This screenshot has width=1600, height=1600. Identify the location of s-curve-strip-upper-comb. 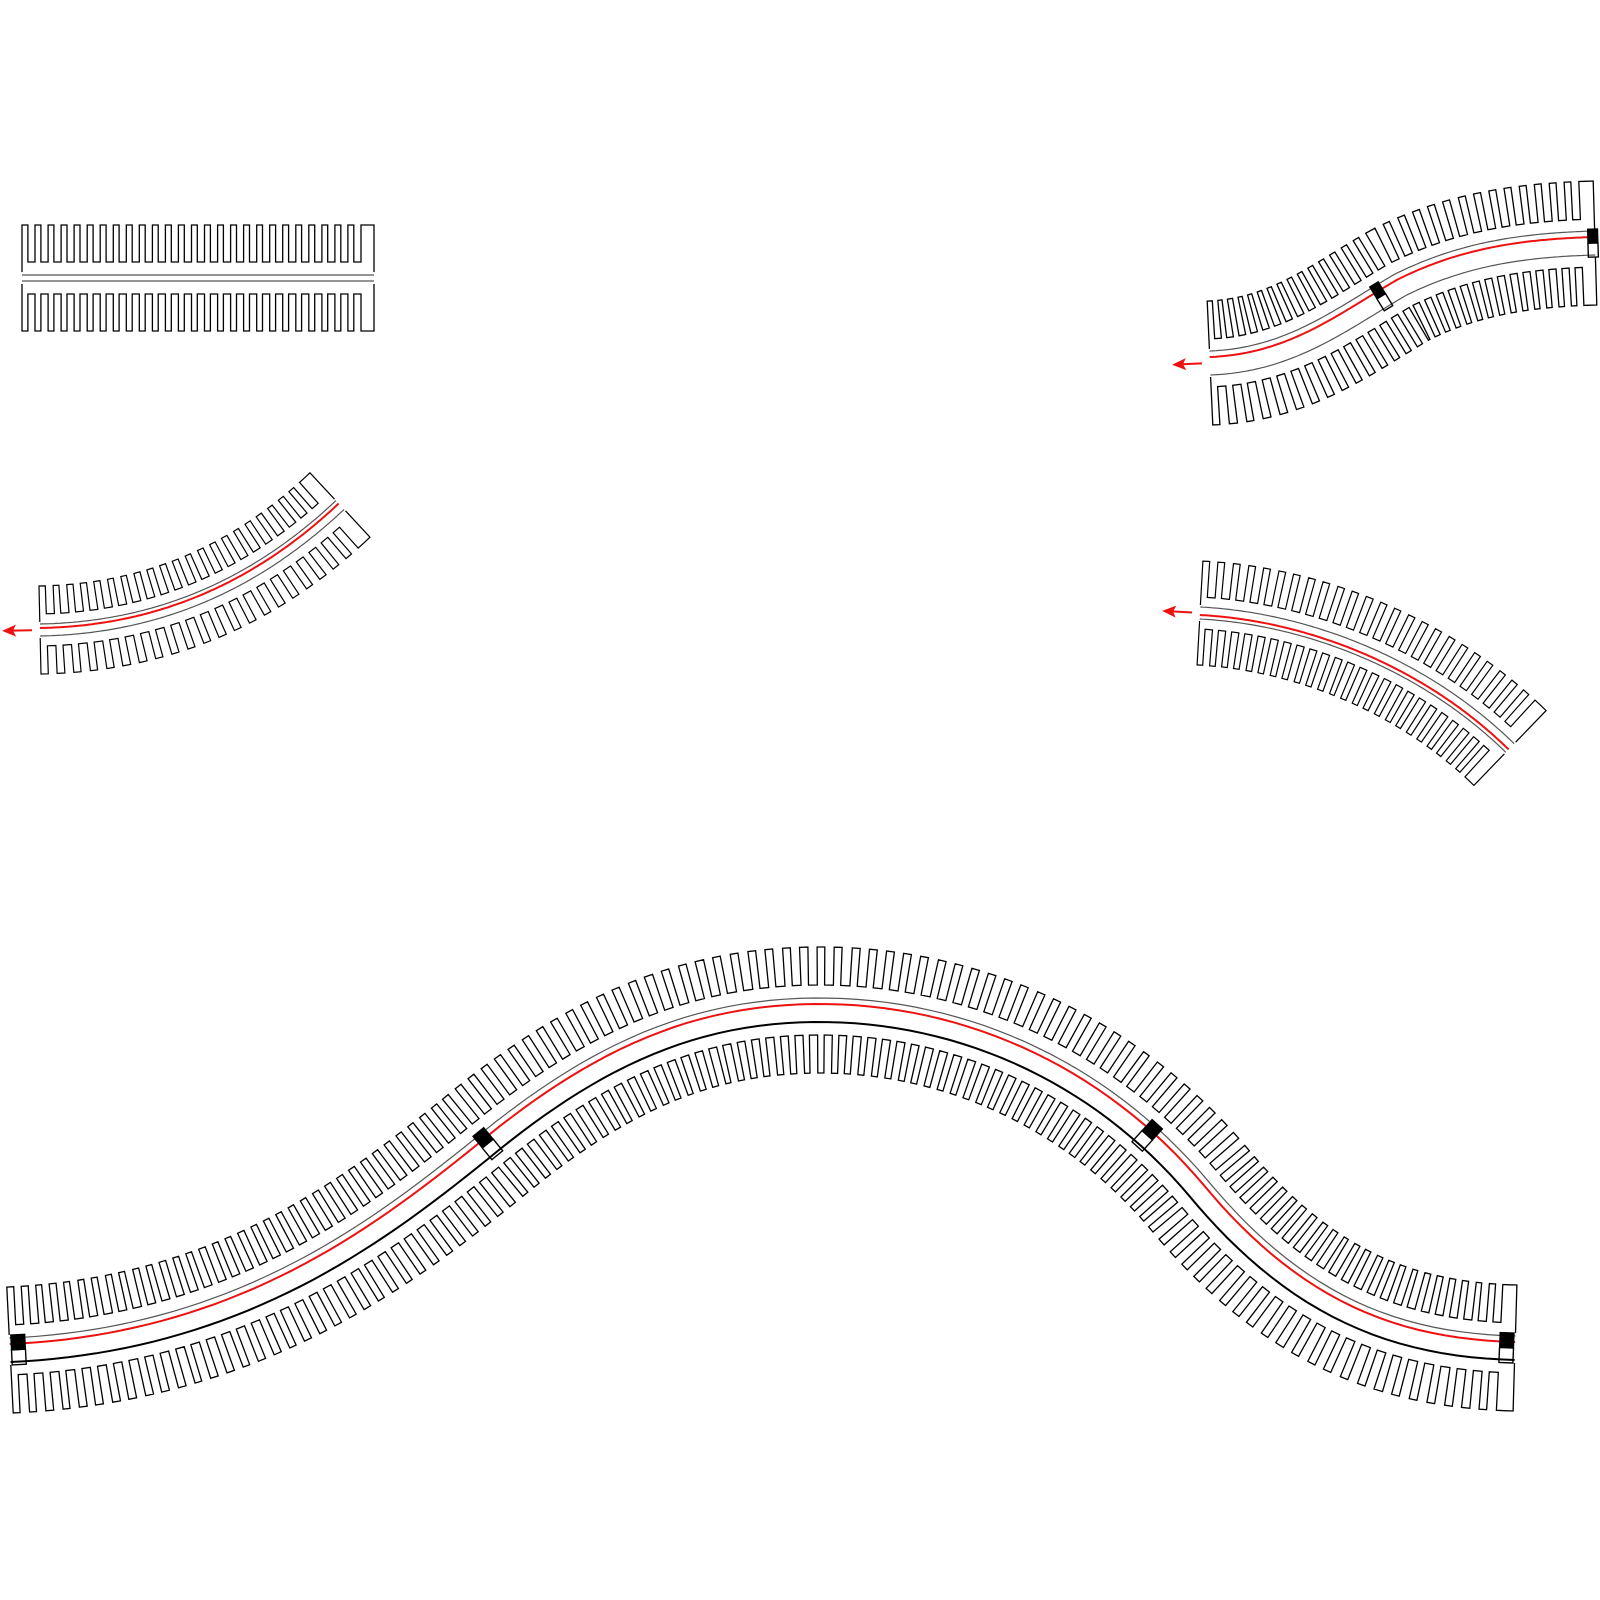
(1401, 265).